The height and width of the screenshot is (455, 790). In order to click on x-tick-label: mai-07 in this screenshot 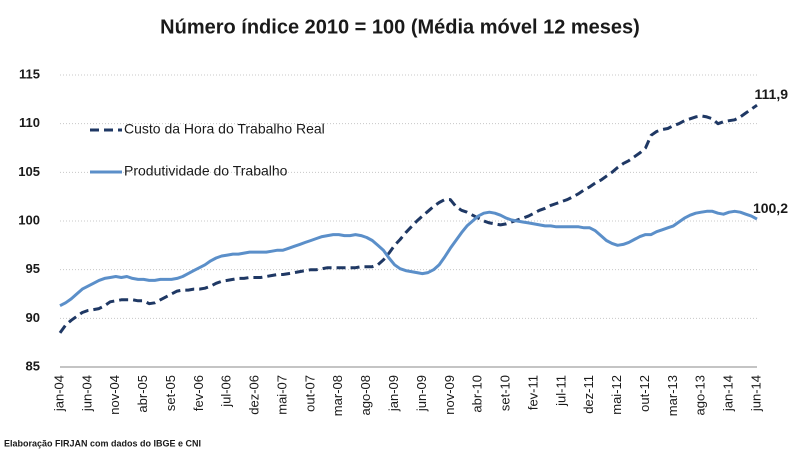, I will do `click(281, 395)`.